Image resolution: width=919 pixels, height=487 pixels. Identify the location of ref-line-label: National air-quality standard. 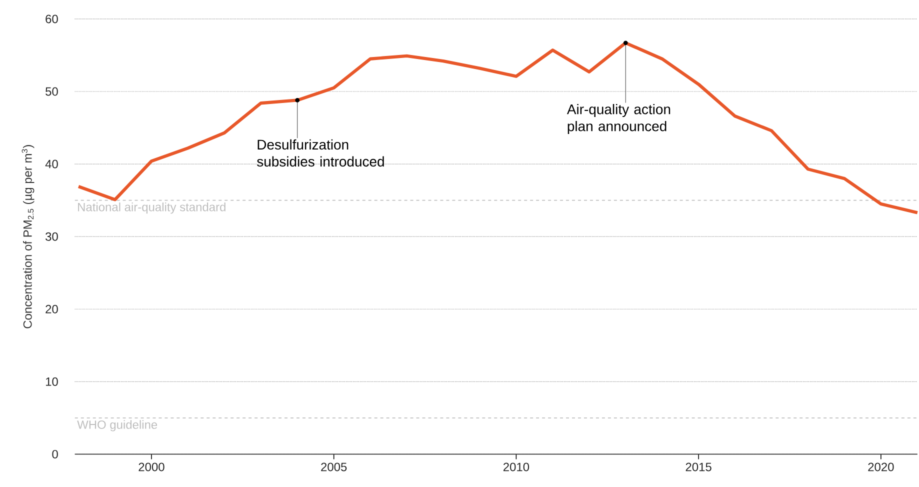
(152, 208).